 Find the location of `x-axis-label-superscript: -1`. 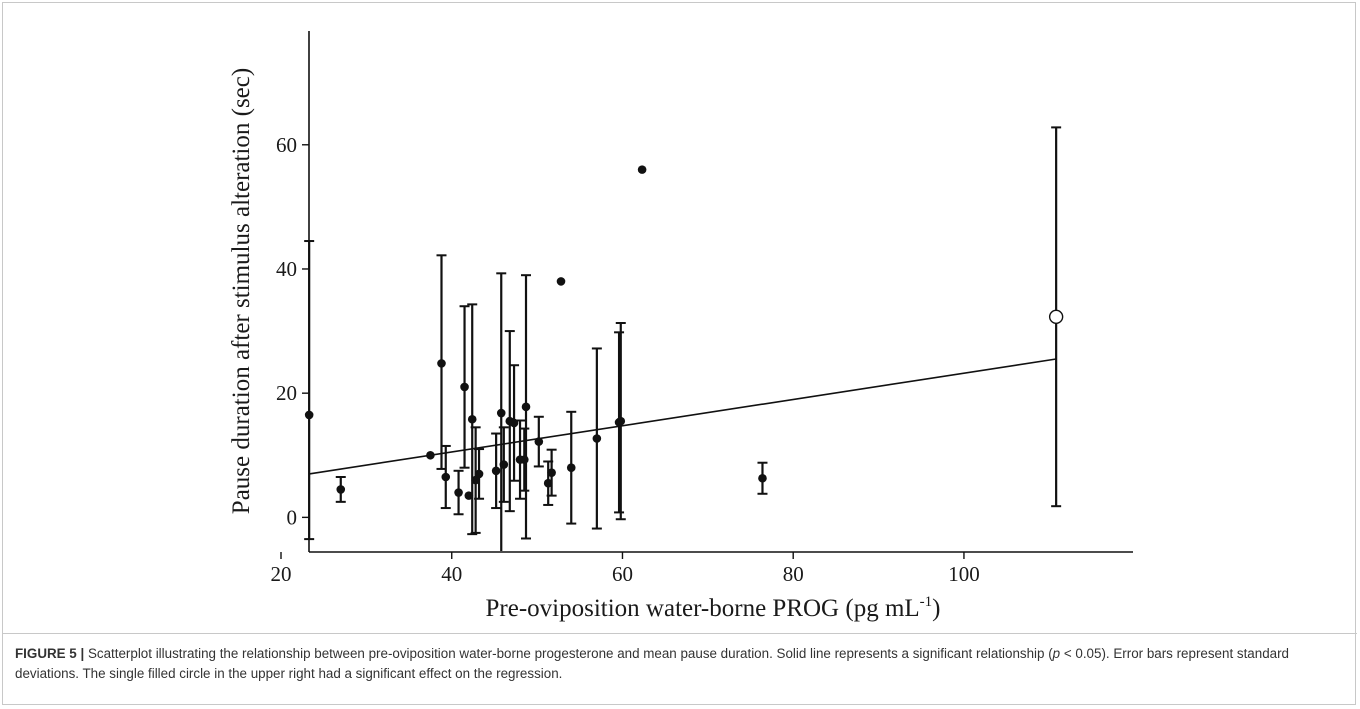

x-axis-label-superscript: -1 is located at coordinates (926, 602).